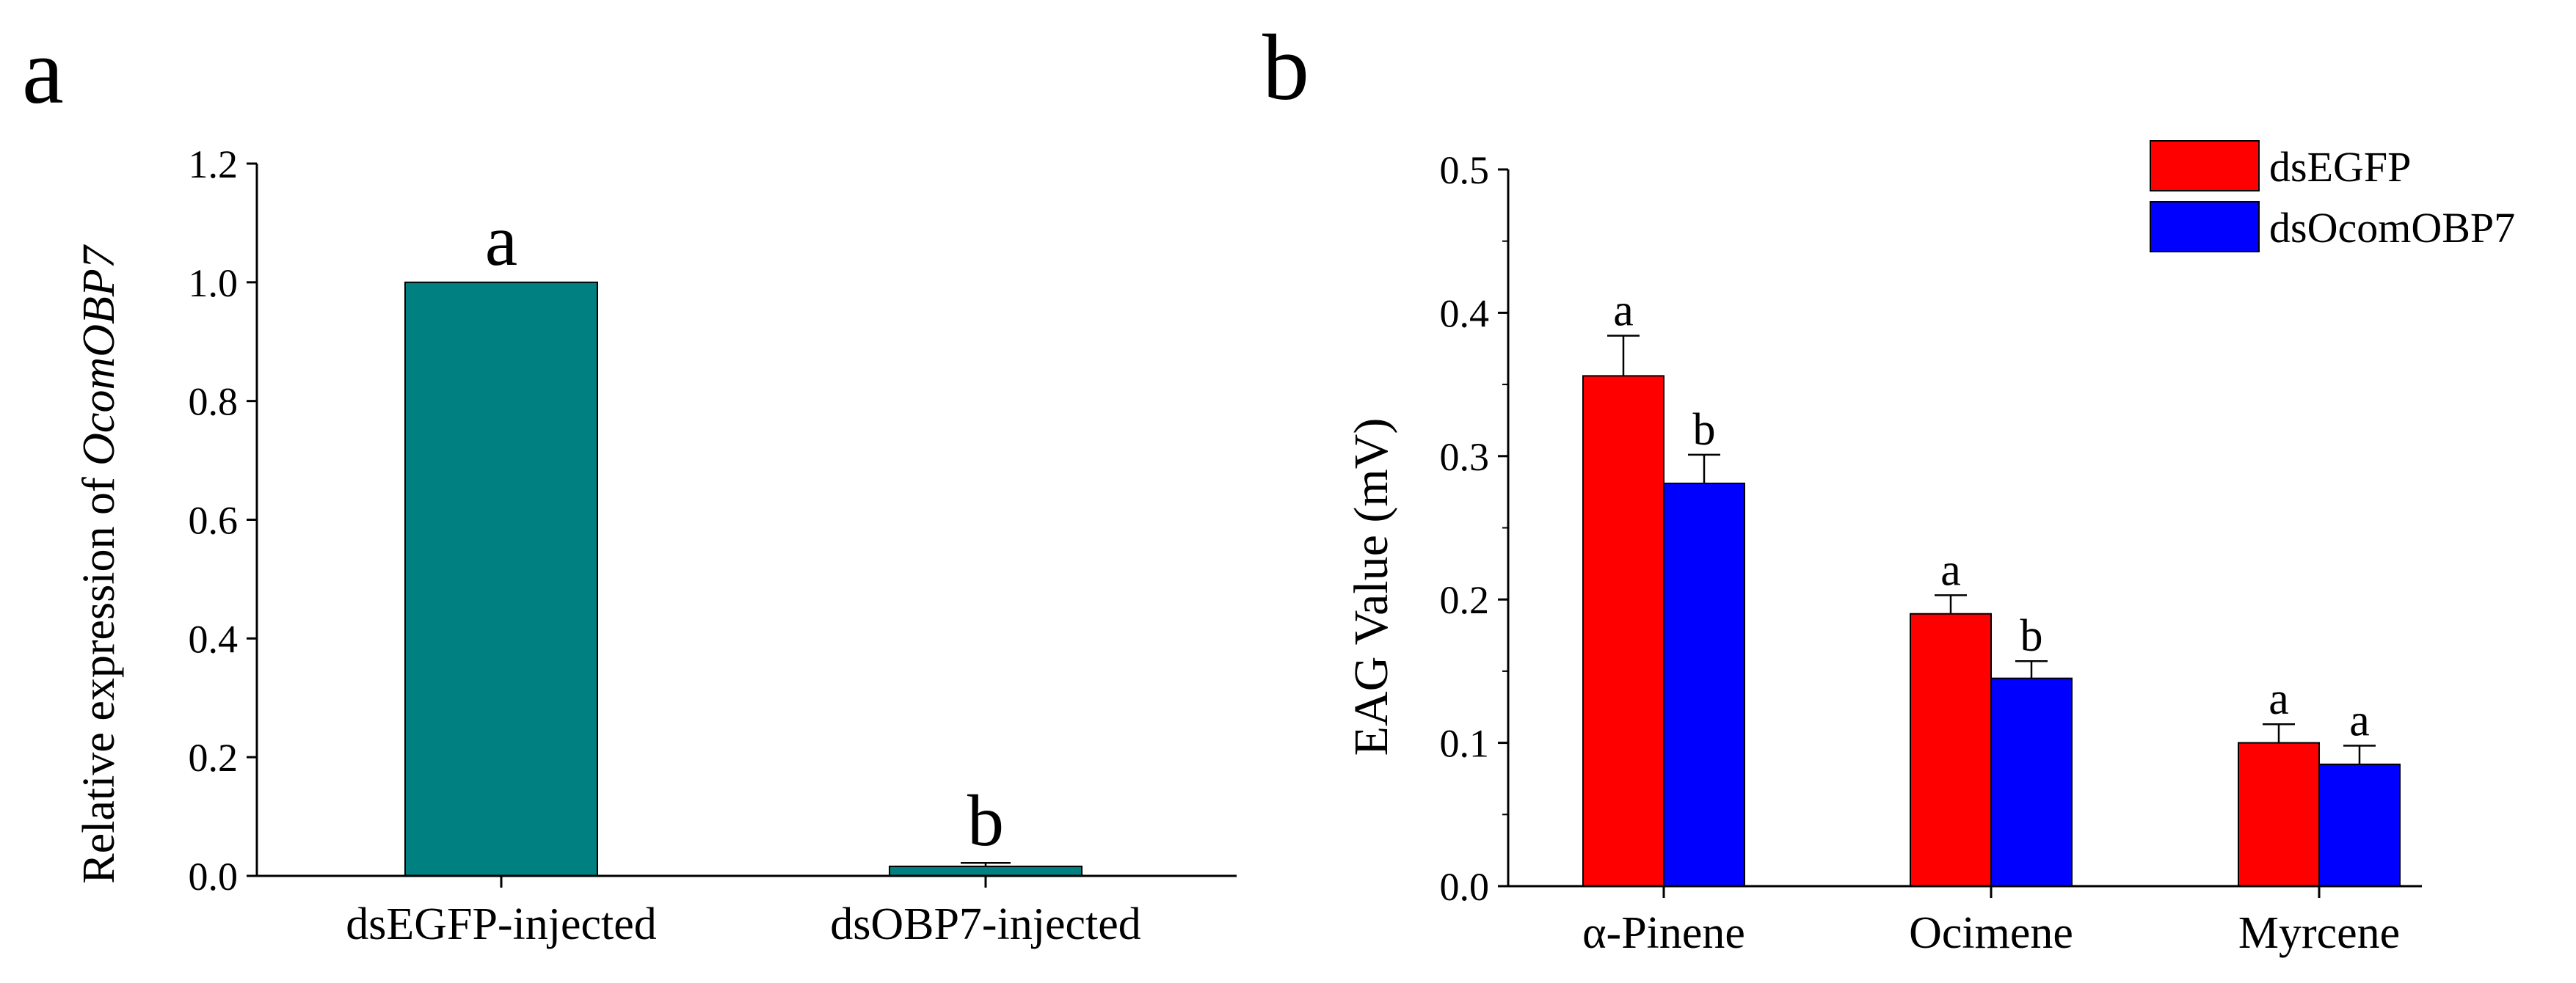  Describe the element at coordinates (99, 355) in the screenshot. I see `panel-a-y-axis-title-gene: OcomOBP7` at that location.